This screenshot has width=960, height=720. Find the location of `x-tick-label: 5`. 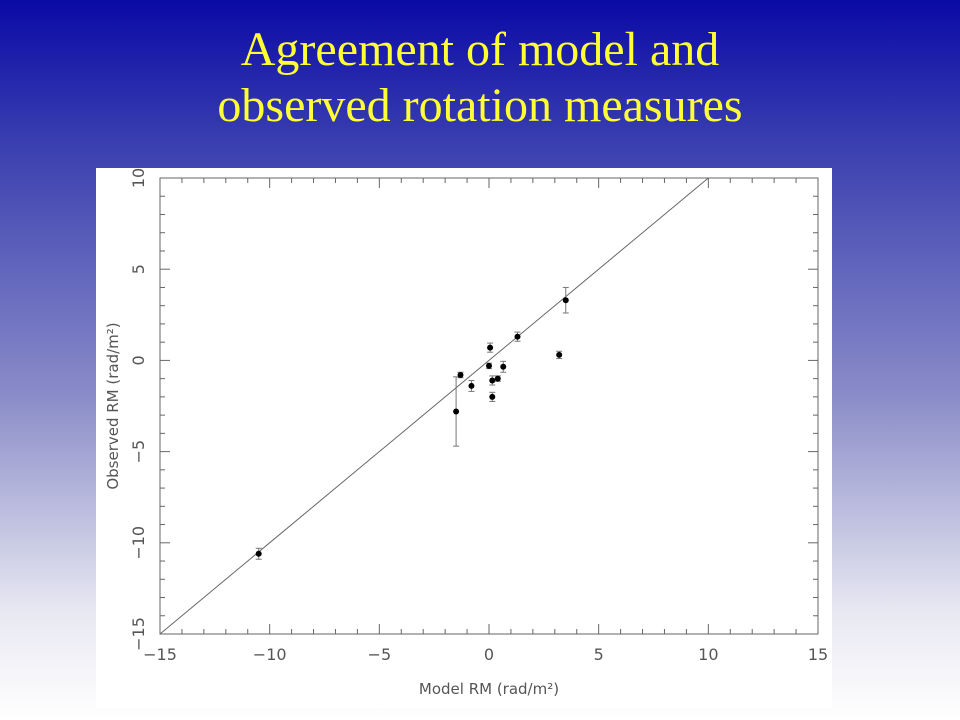

x-tick-label: 5 is located at coordinates (599, 654).